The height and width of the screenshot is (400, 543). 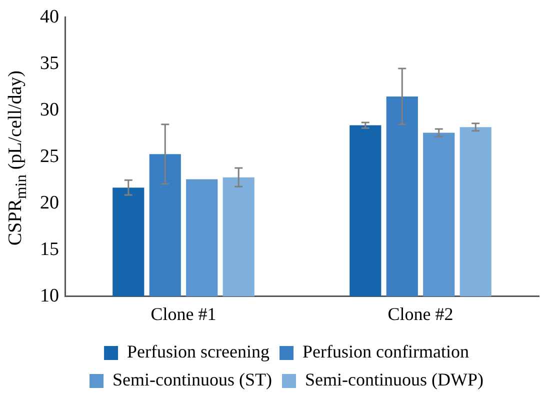 What do you see at coordinates (49, 203) in the screenshot?
I see `y-tick-label: 20` at bounding box center [49, 203].